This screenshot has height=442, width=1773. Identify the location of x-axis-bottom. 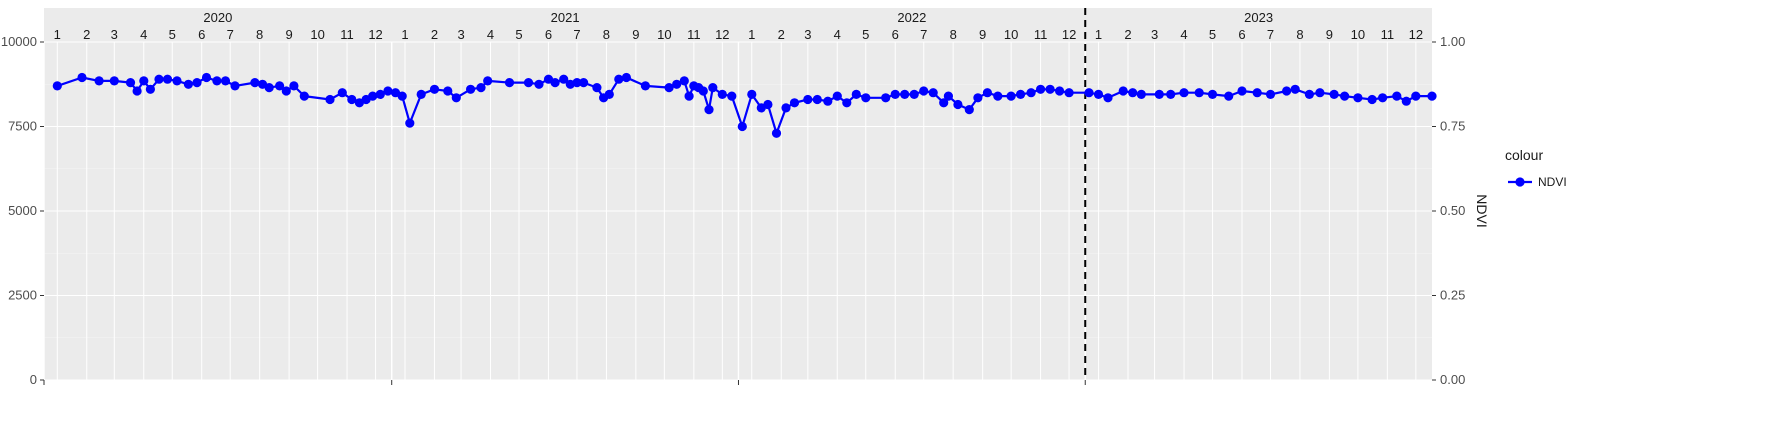
(564, 382).